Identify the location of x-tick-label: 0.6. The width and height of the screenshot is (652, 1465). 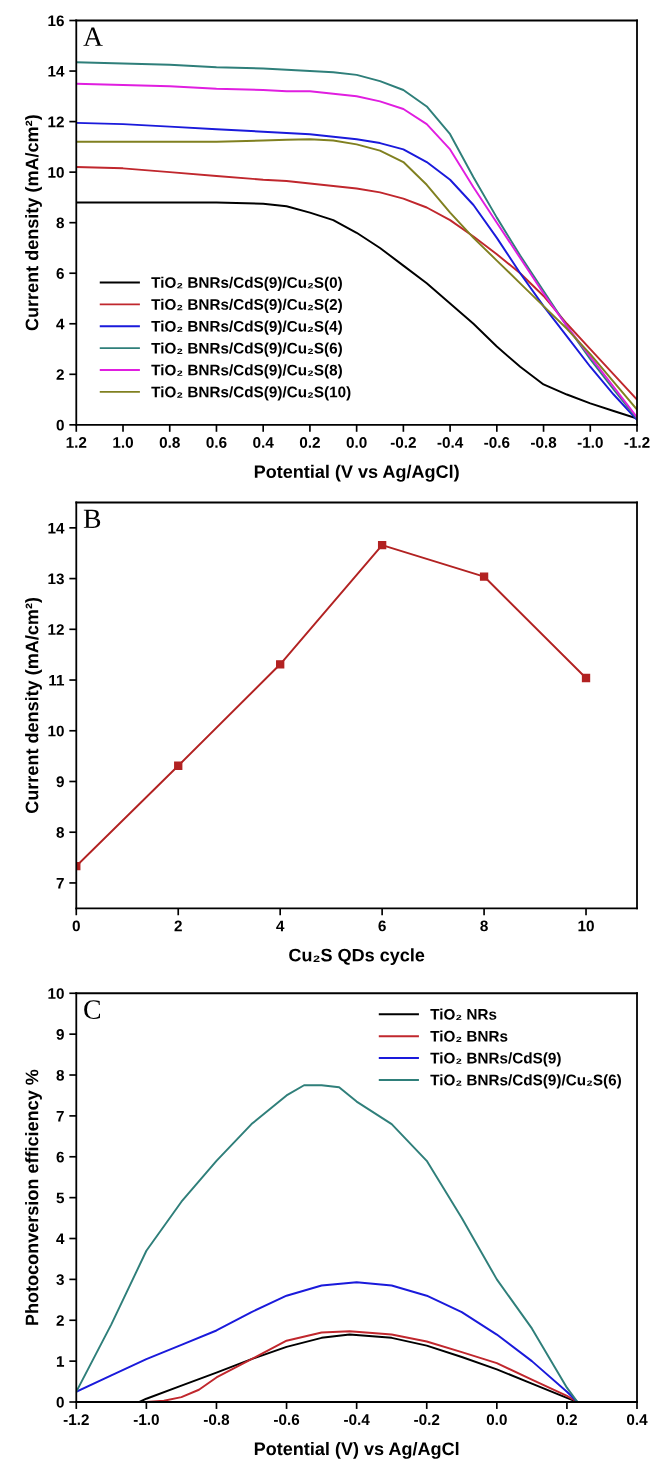
(216, 442).